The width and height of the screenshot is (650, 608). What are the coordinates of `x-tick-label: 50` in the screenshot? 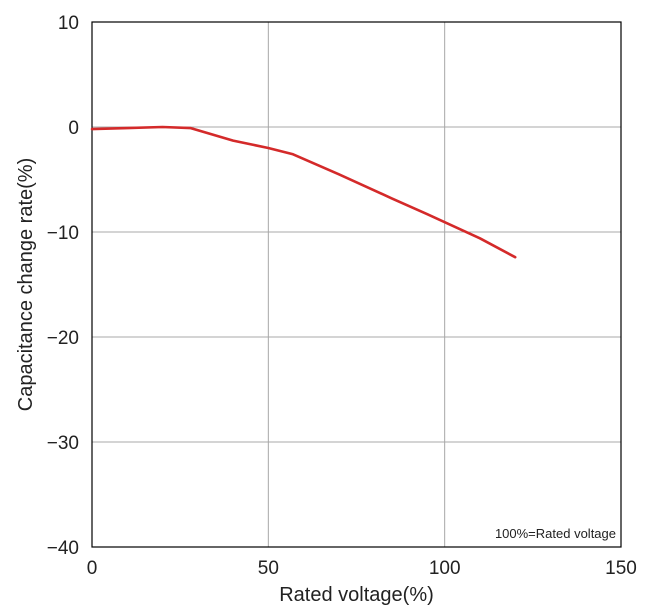 It's located at (268, 568).